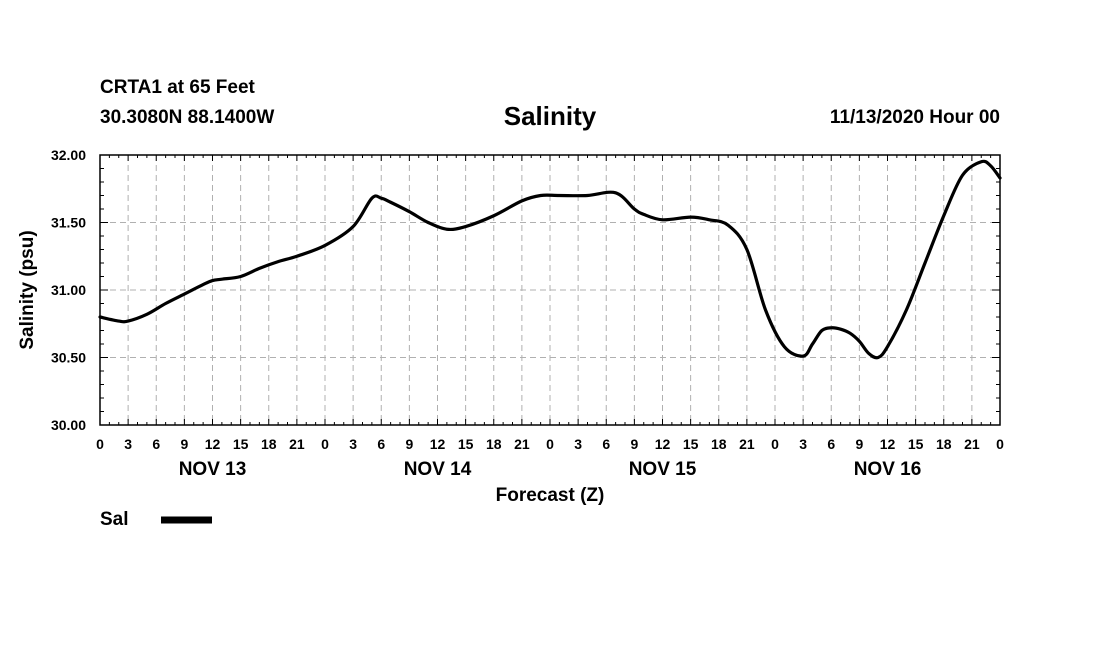  What do you see at coordinates (914, 117) in the screenshot?
I see `forecast-run-time: 11/13/2020 Hour 00` at bounding box center [914, 117].